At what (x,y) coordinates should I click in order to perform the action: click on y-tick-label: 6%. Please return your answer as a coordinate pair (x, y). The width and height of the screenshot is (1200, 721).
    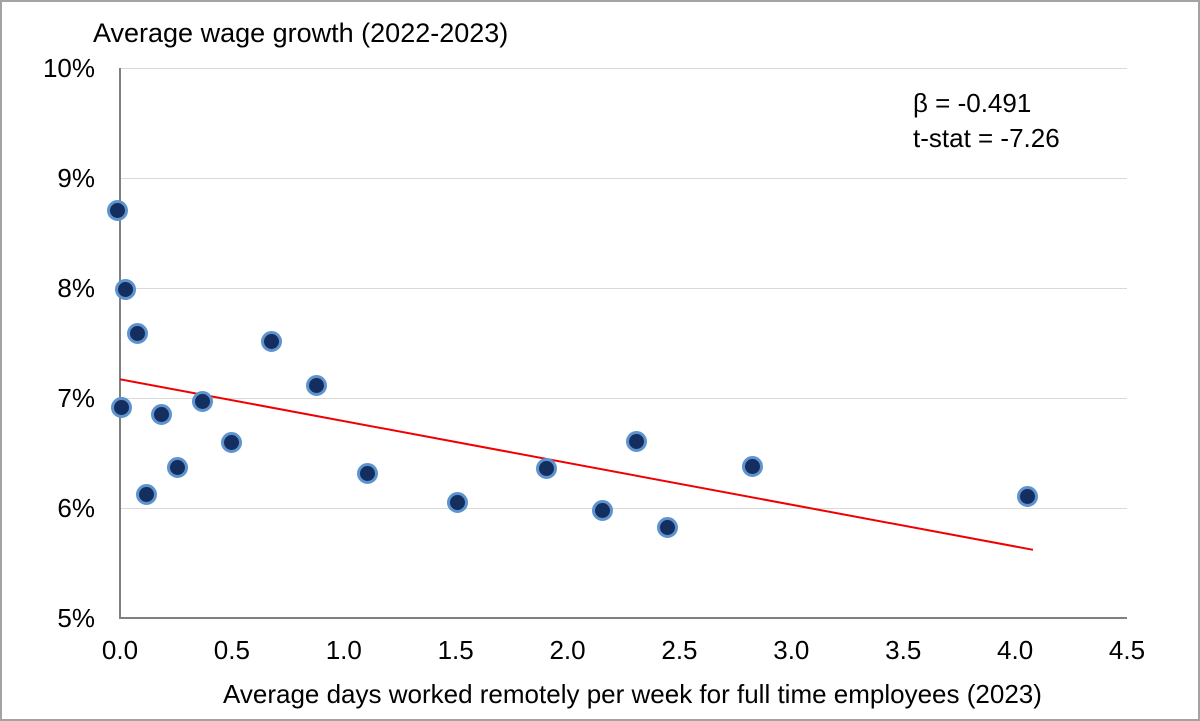
    Looking at the image, I should click on (76, 508).